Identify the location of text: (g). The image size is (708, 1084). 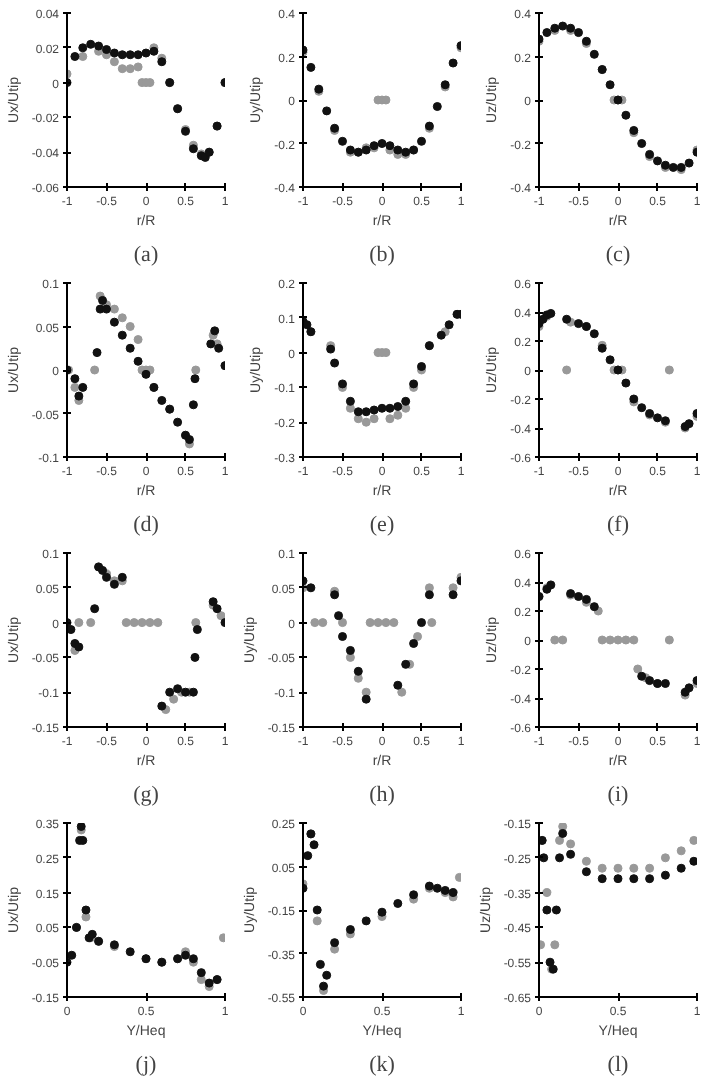
(146, 795).